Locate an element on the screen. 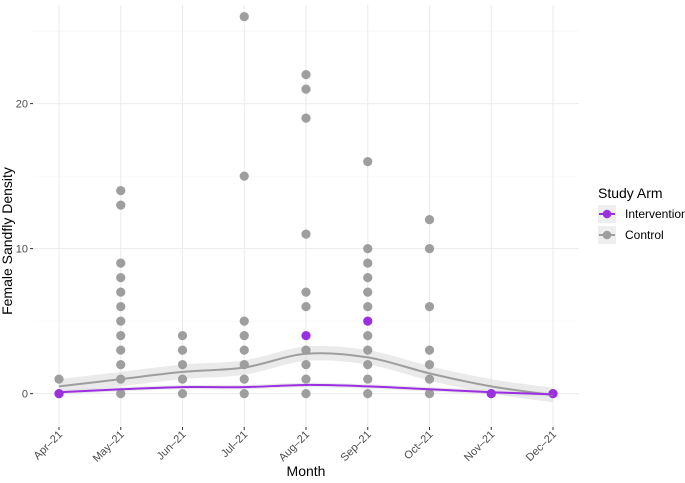 Image resolution: width=685 pixels, height=483 pixels. smooth-lines is located at coordinates (306, 374).